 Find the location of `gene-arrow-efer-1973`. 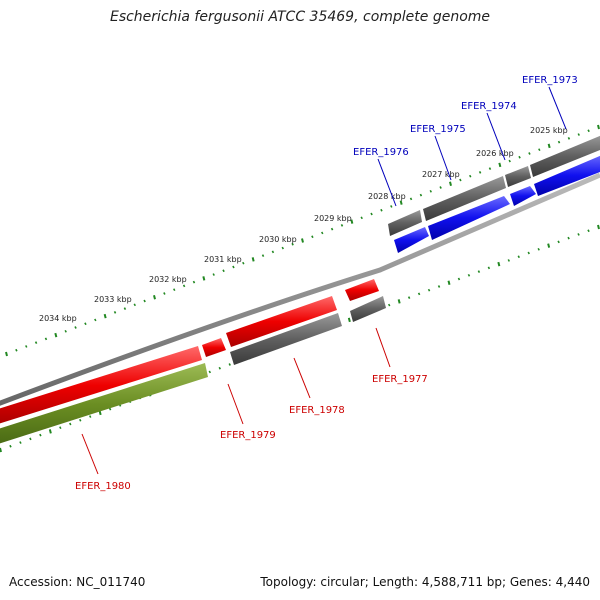

gene-arrow-efer-1973 is located at coordinates (567, 175).